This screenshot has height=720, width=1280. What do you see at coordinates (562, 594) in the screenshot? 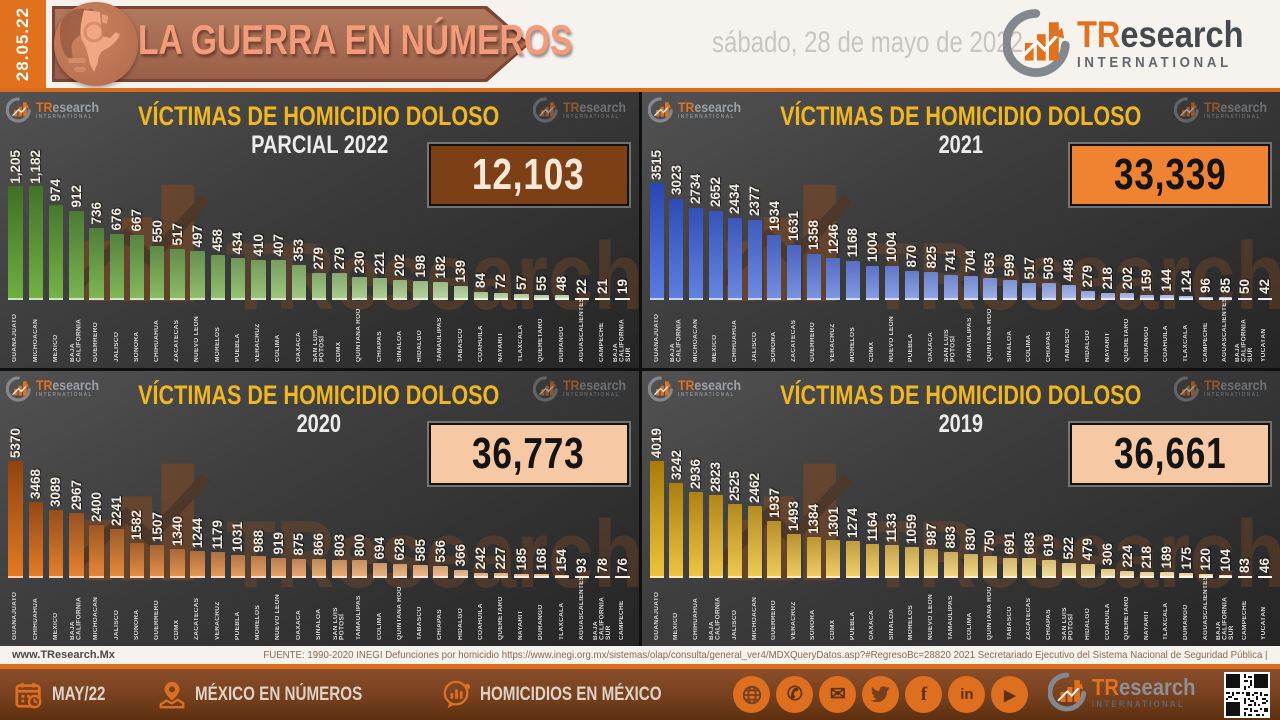
I see `bar-tlaxcala: 154 TLAXCALA` at bounding box center [562, 594].